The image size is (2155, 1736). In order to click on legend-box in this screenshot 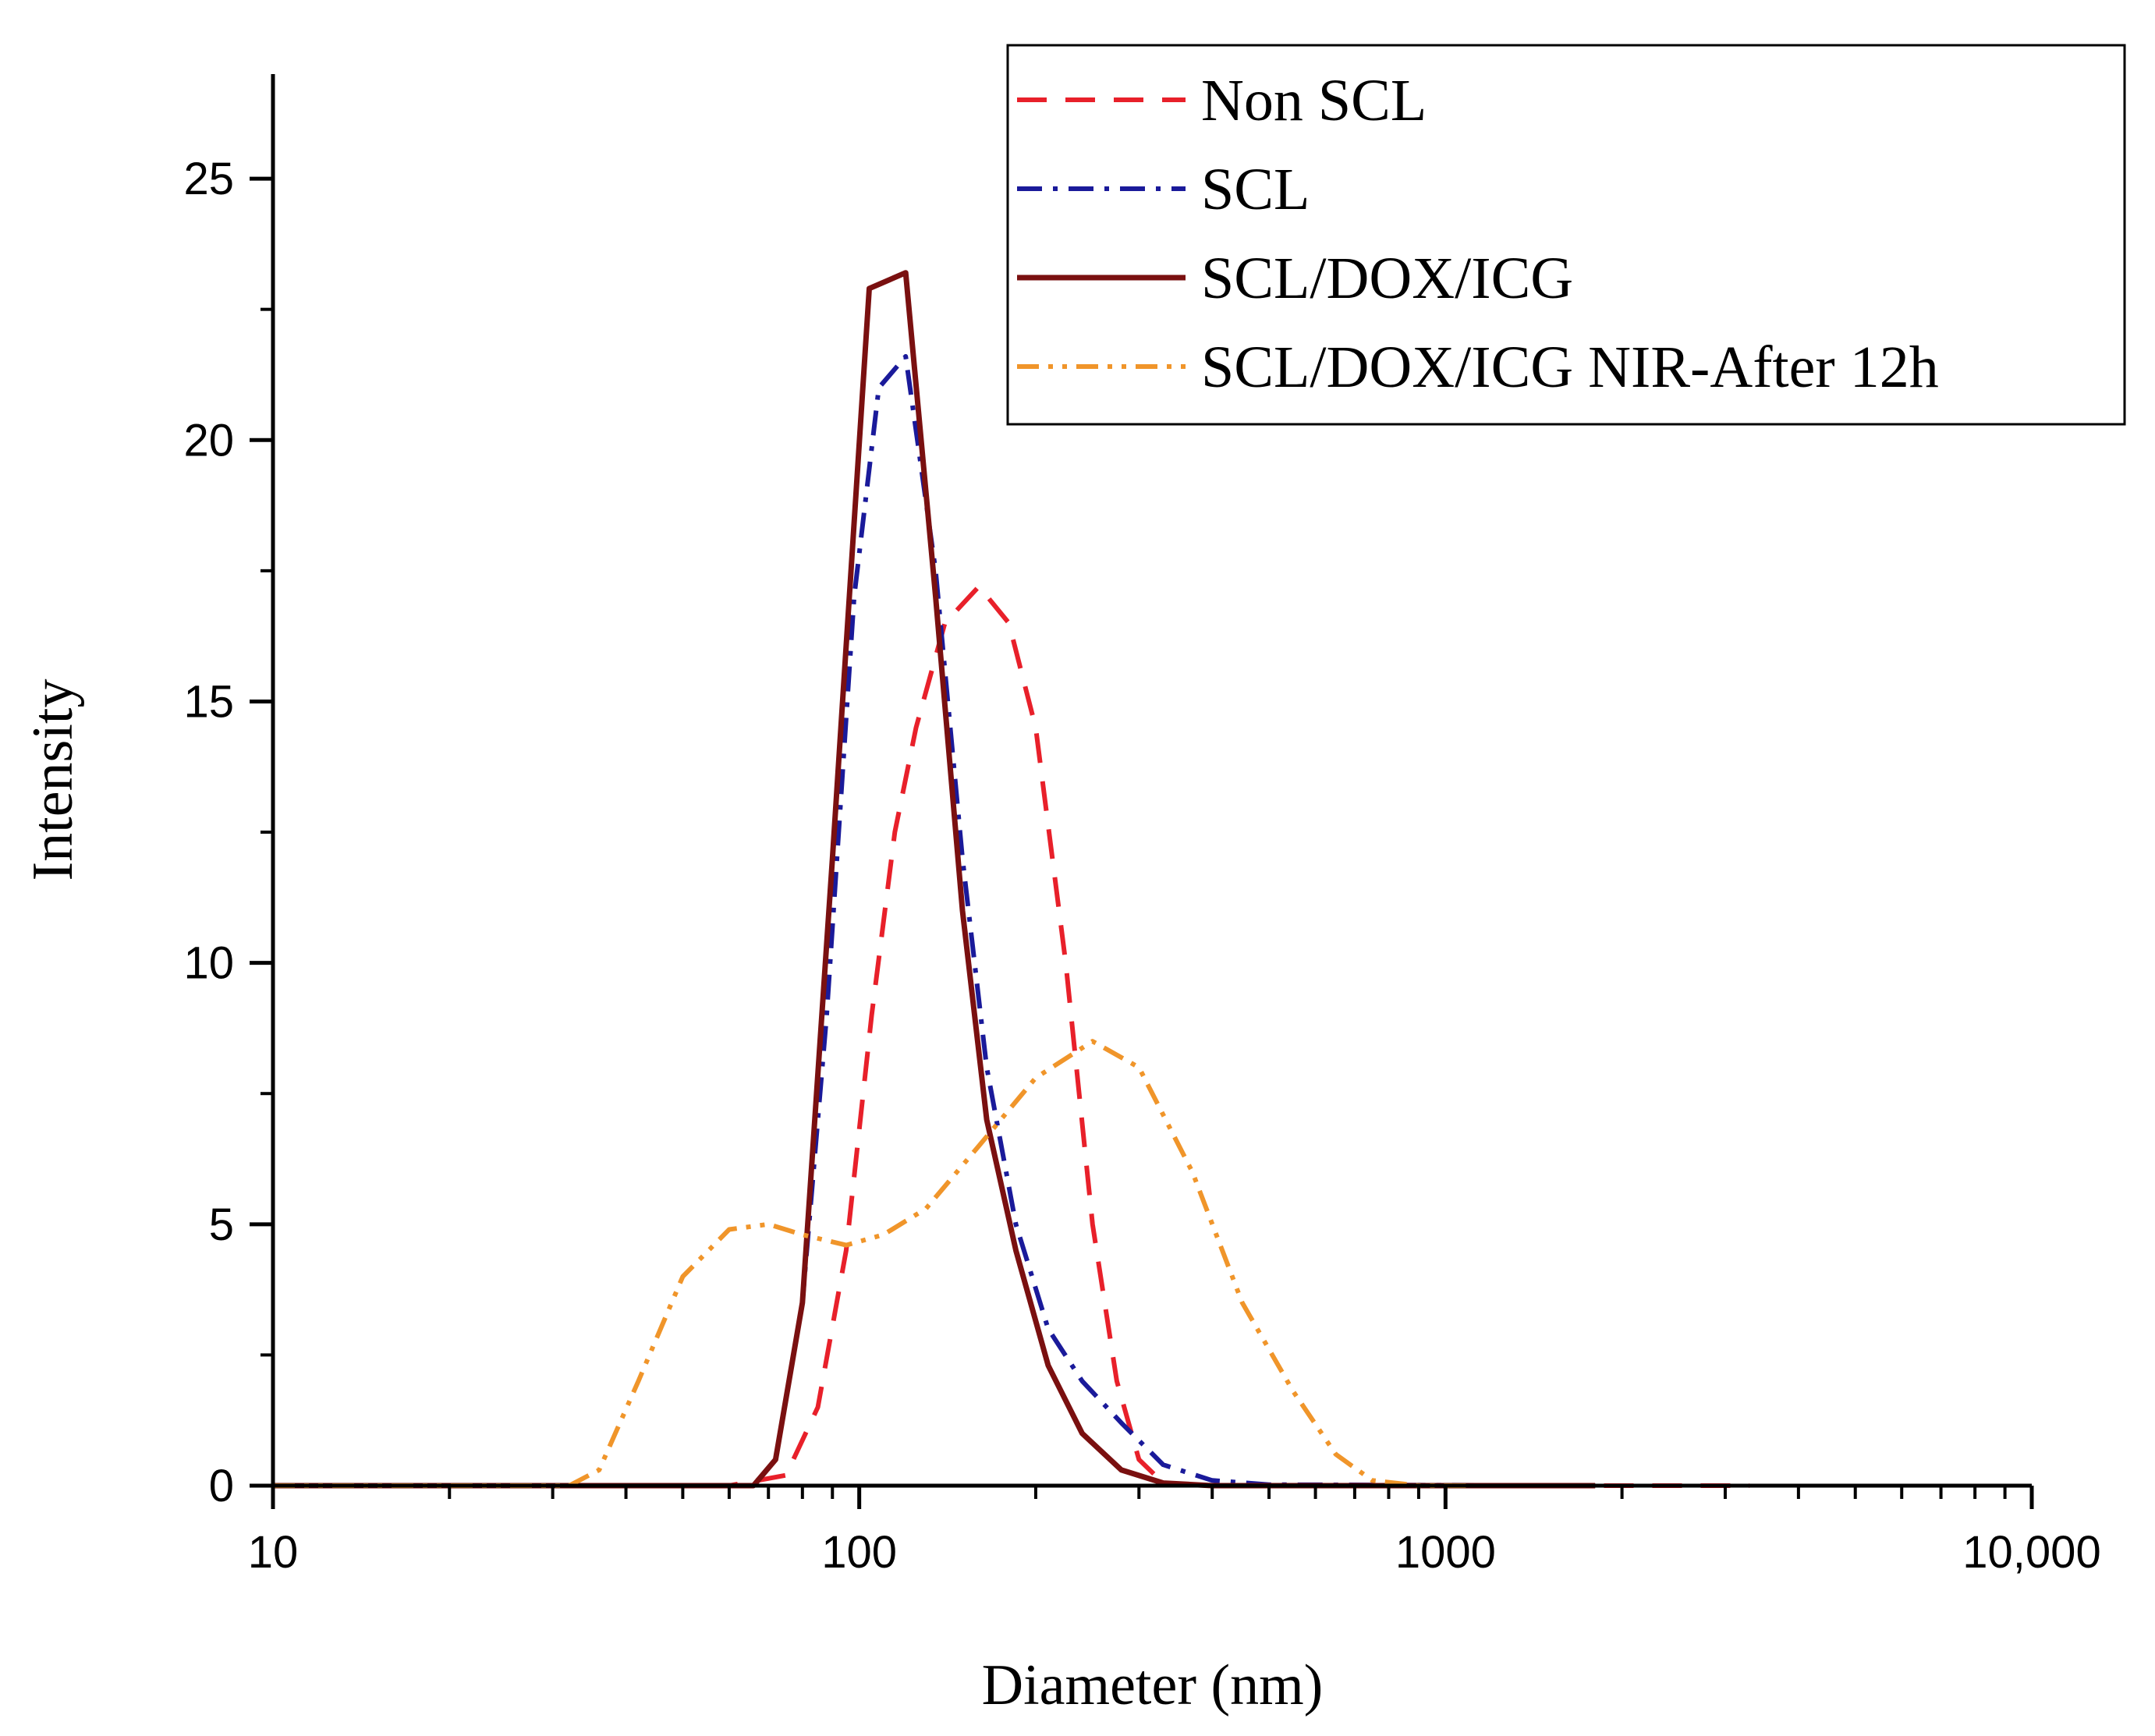, I will do `click(1566, 235)`.